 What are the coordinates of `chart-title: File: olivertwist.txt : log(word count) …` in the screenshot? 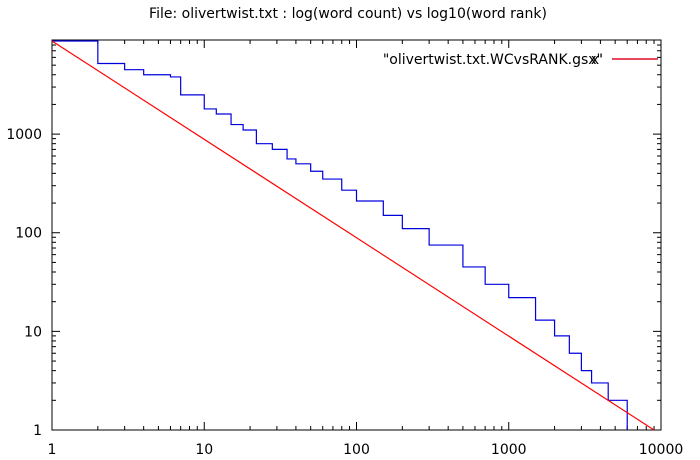 It's located at (348, 14).